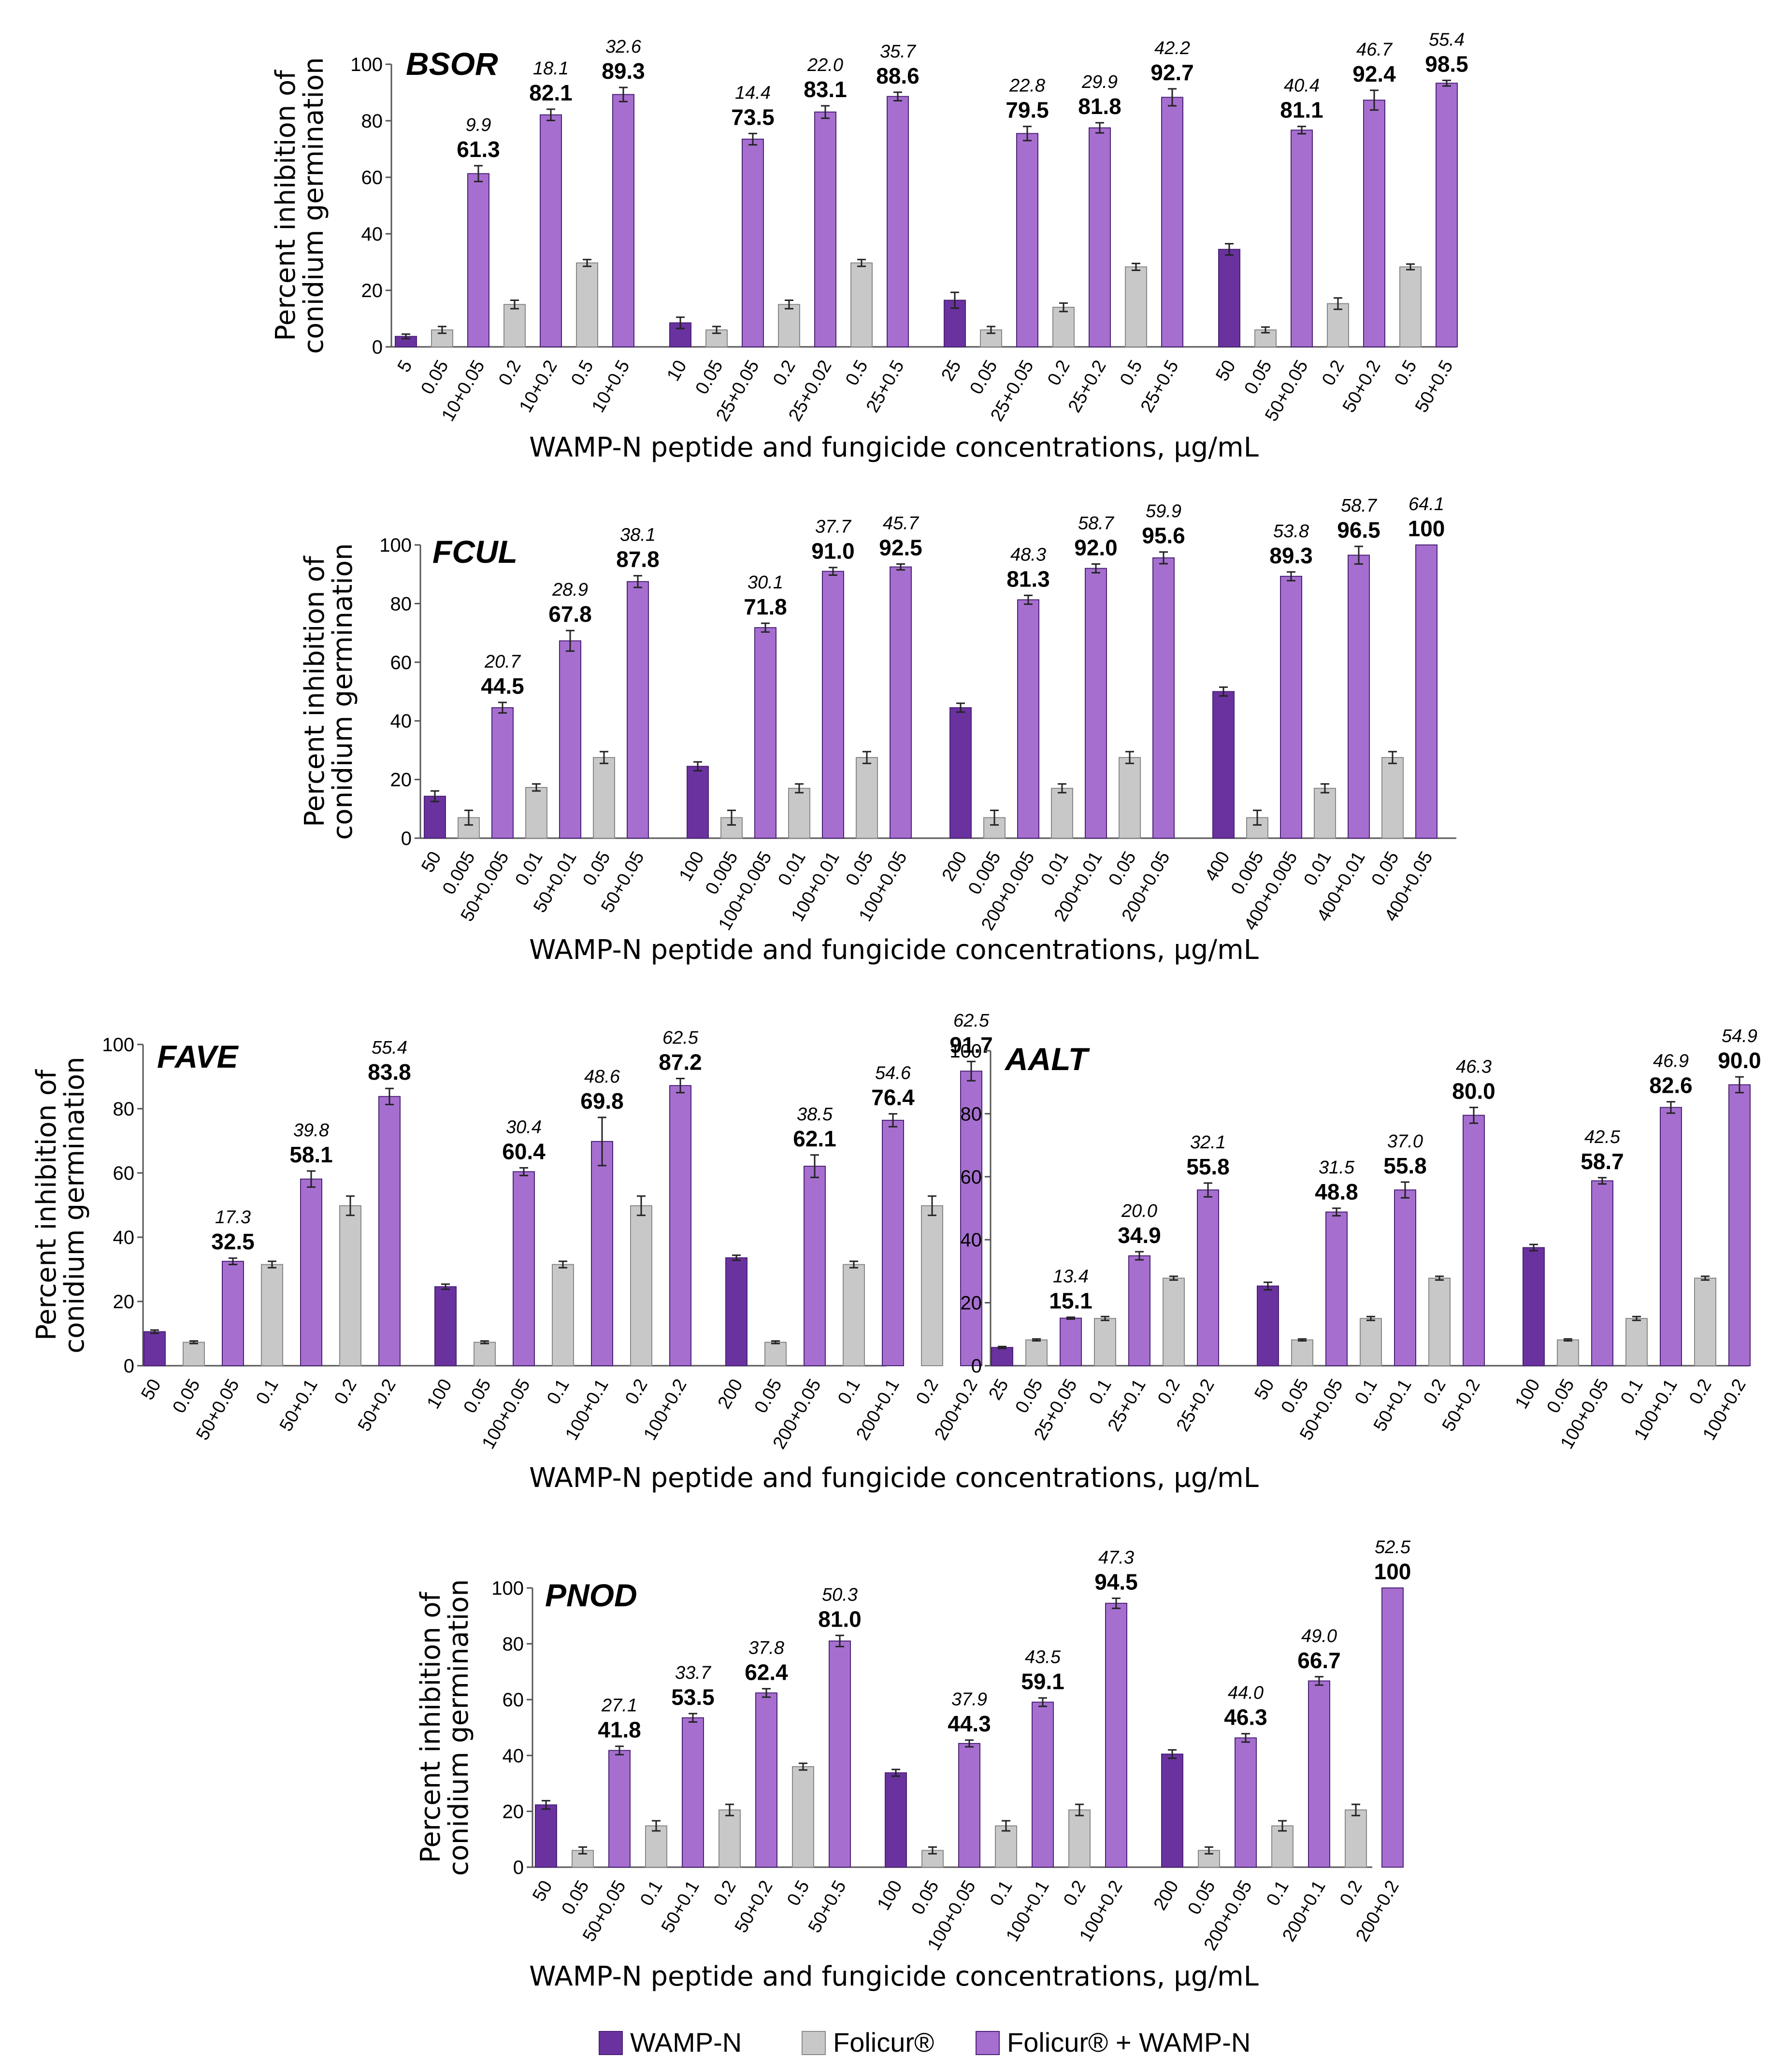 This screenshot has width=1768, height=2072. Describe the element at coordinates (1097, 523) in the screenshot. I see `expected-label: 58.7` at that location.